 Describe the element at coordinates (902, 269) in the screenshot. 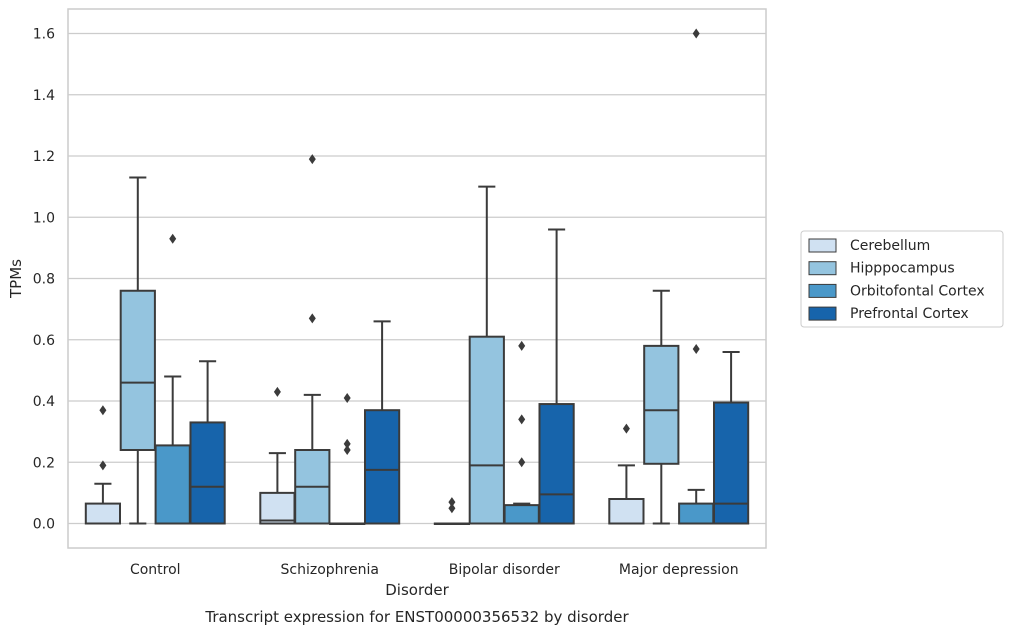

I see `legend-label: Hipppocampus` at that location.